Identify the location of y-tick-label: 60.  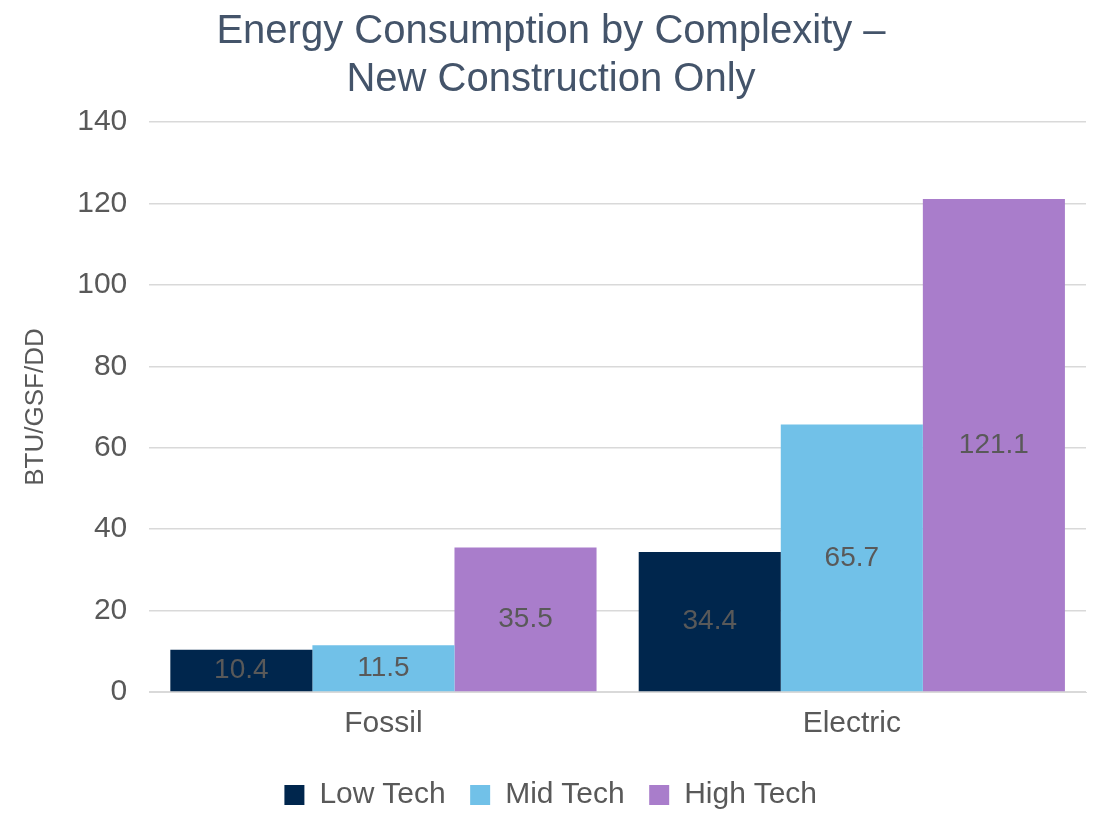
(110, 445).